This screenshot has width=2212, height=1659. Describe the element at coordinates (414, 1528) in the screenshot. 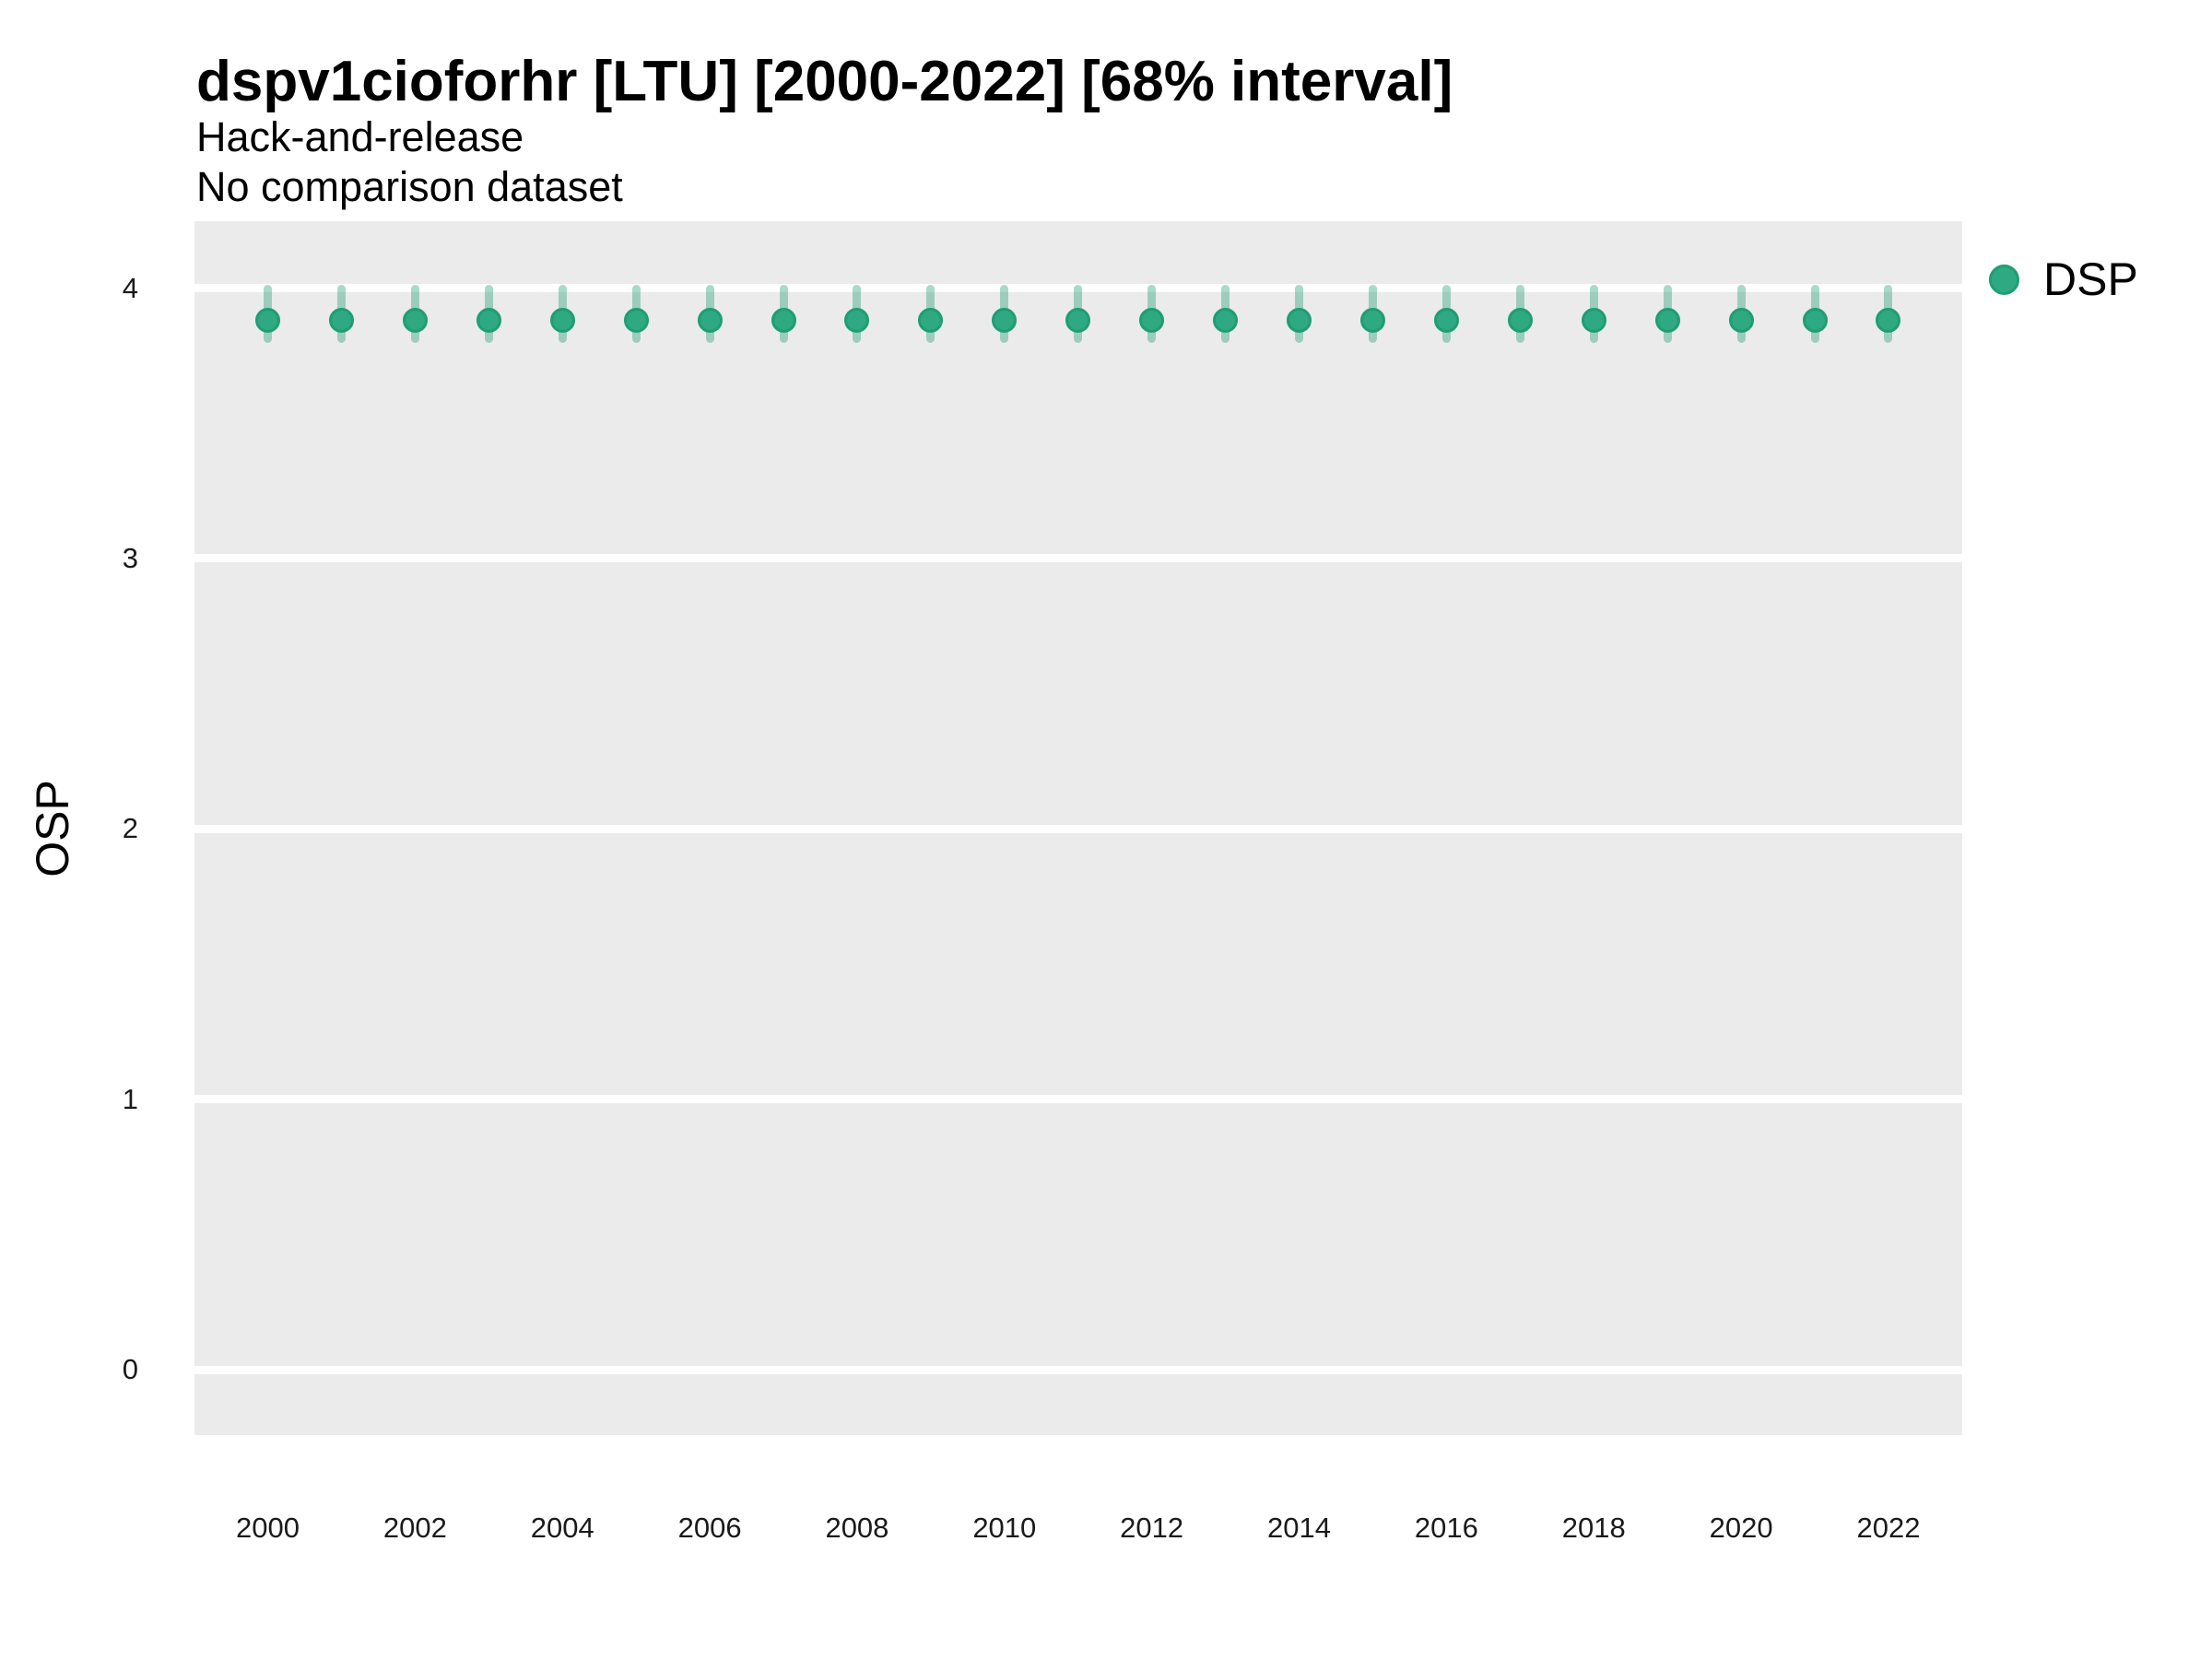

I see `x-tick-label: 2002` at that location.